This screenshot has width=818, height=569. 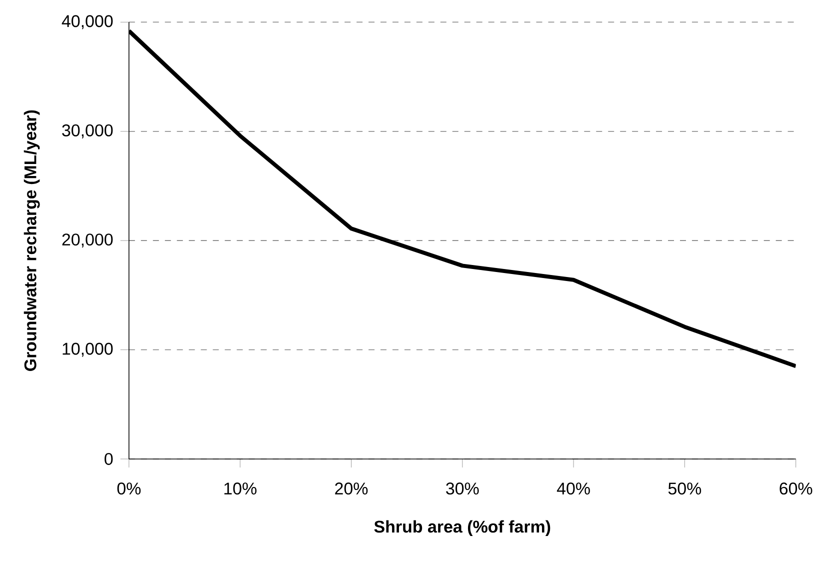 What do you see at coordinates (685, 488) in the screenshot?
I see `x-tick-label: 50%` at bounding box center [685, 488].